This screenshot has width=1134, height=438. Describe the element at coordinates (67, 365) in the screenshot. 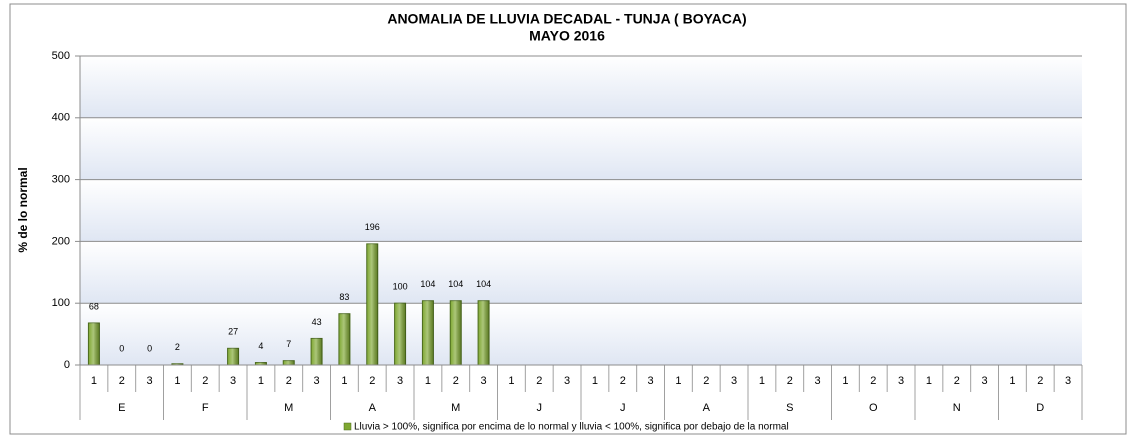

I see `y-tick-label: 0` at that location.